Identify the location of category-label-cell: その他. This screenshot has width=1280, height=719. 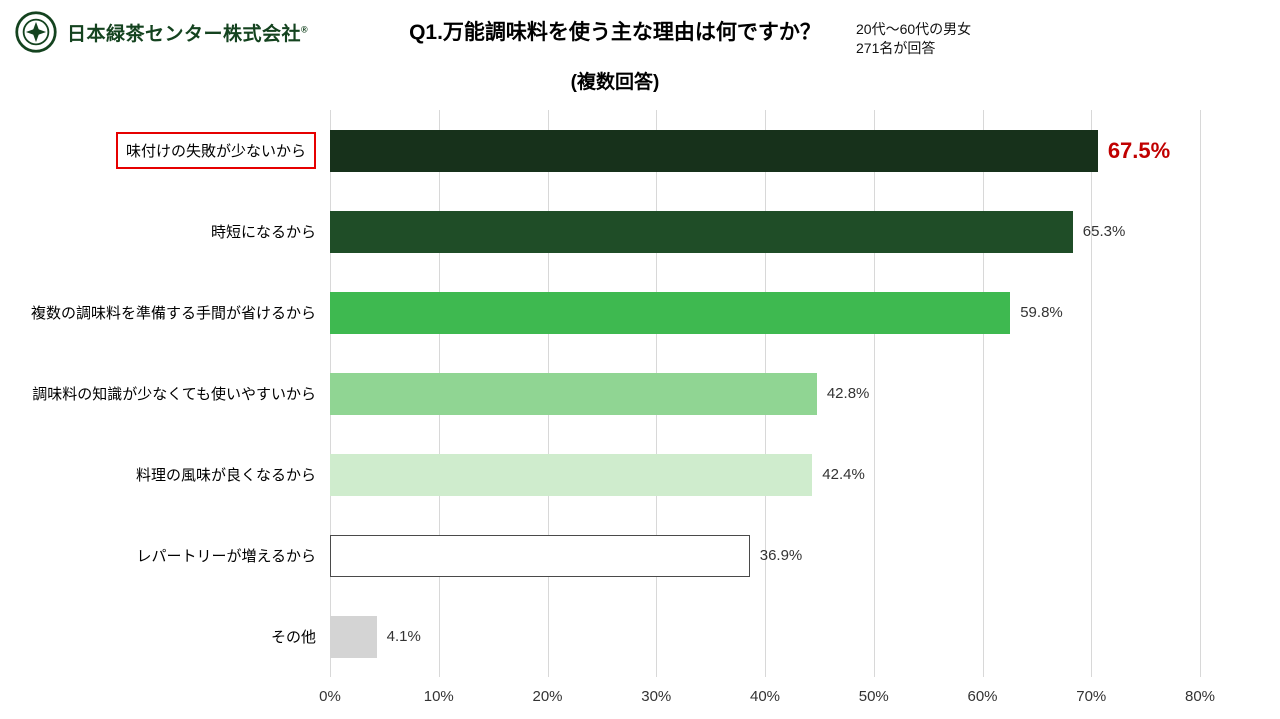
(165, 636).